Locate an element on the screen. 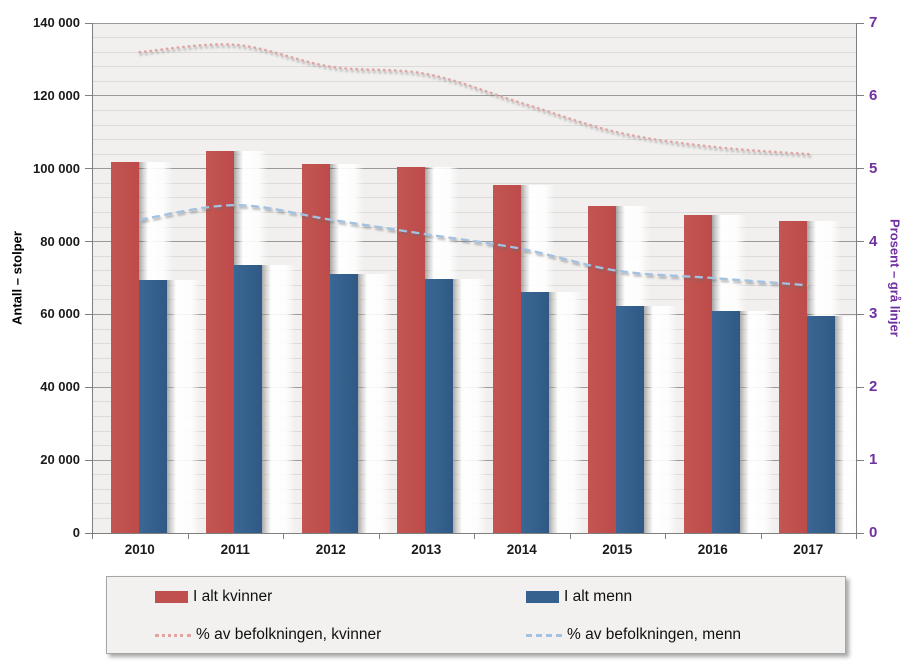 Image resolution: width=911 pixels, height=661 pixels. left-axis-tick-label: 100 000 is located at coordinates (56, 168).